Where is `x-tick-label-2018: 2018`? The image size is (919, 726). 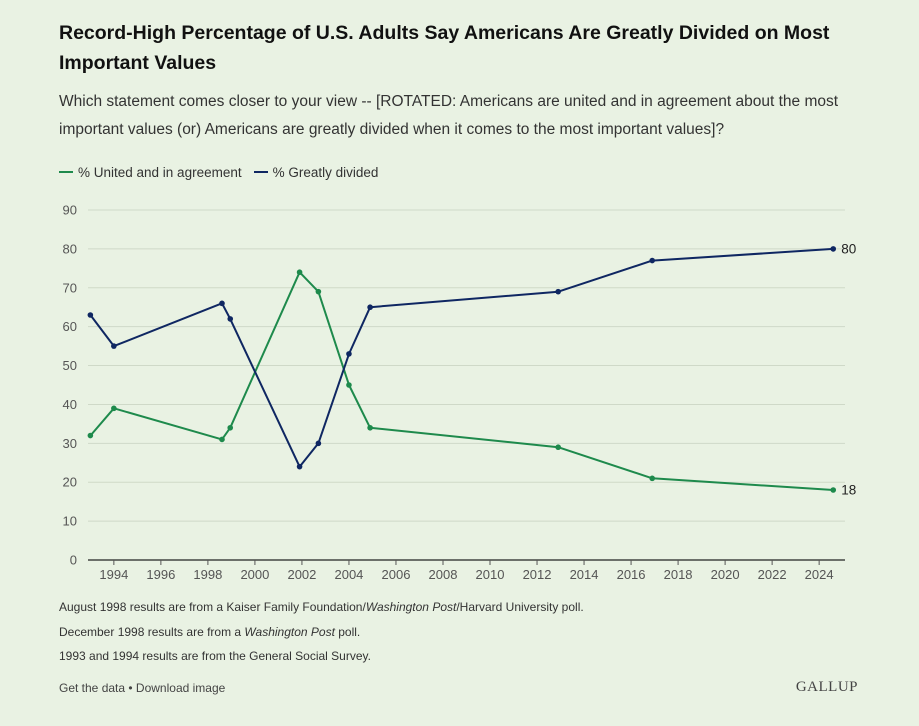 x-tick-label-2018: 2018 is located at coordinates (678, 574).